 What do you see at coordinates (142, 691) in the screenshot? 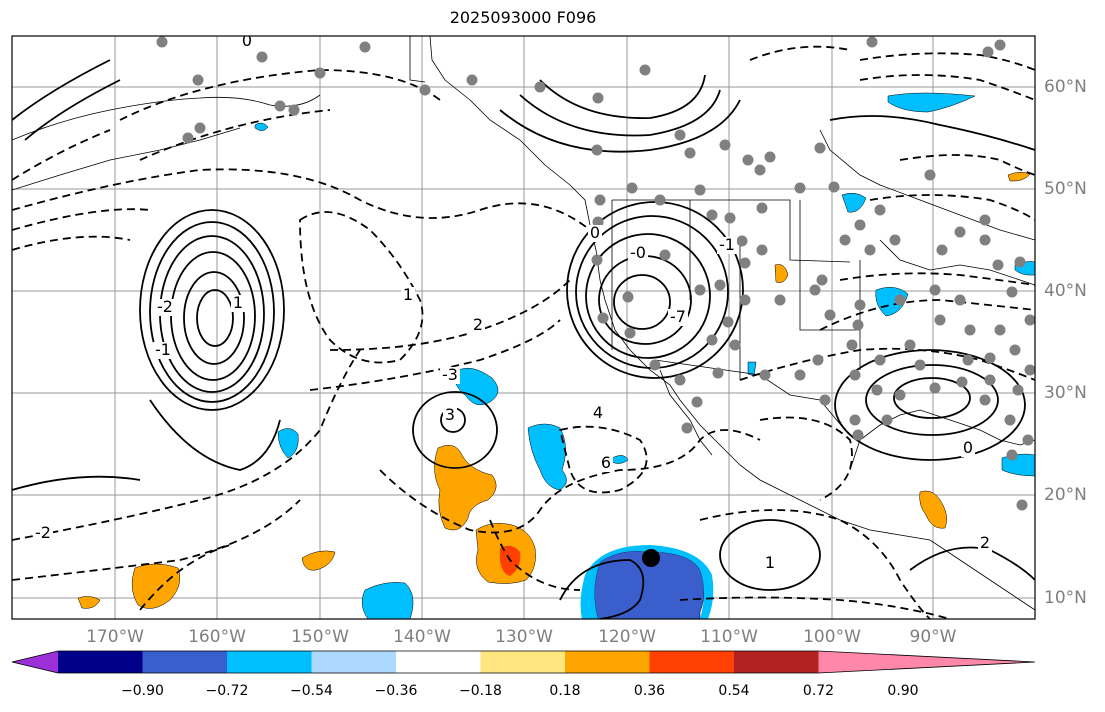
I see `colorbar-tick-label: −0.90` at bounding box center [142, 691].